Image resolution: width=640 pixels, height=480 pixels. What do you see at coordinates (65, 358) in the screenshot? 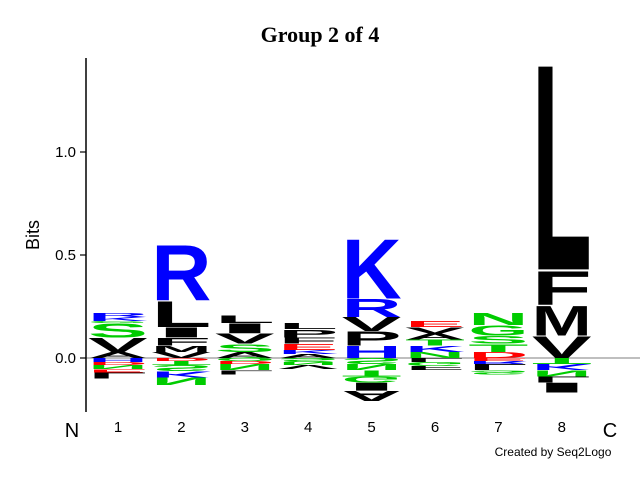
I see `y-tick-label: 0.0` at bounding box center [65, 358].